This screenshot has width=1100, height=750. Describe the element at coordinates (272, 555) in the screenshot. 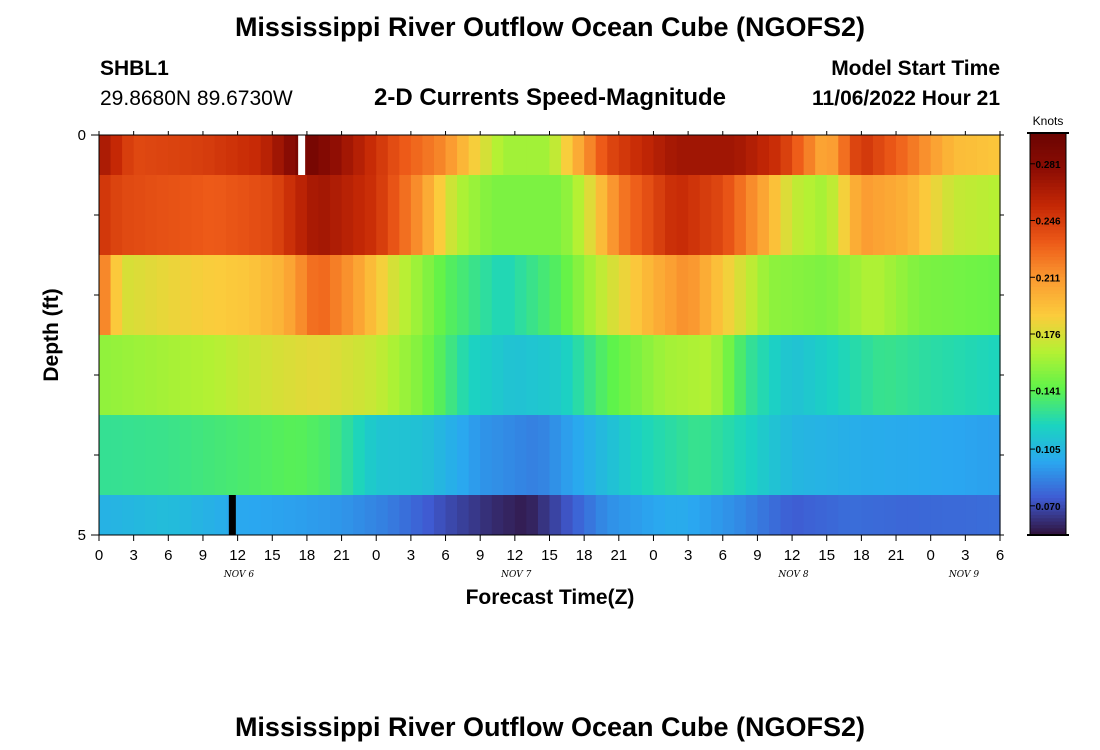

I see `x-tick-label: 15` at that location.